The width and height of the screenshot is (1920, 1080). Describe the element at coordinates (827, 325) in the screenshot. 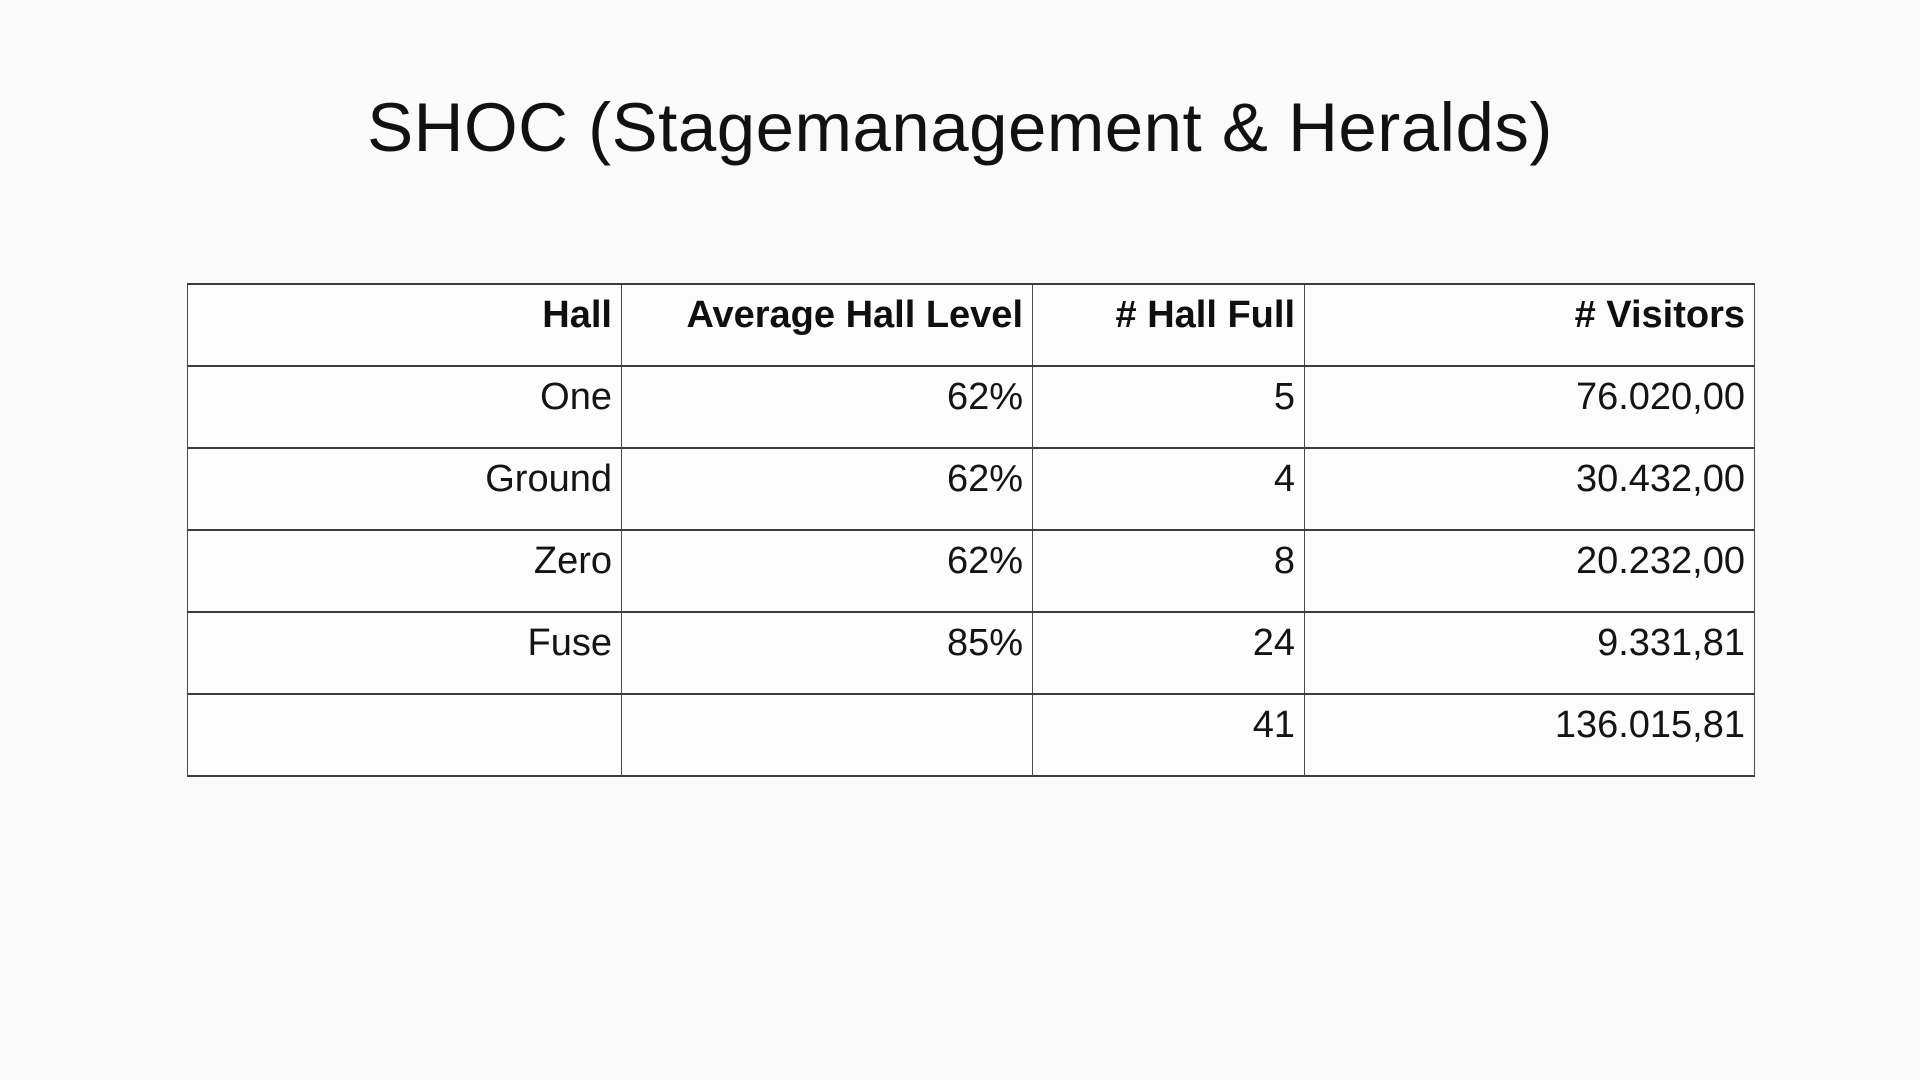

I see `col-header-average-hall-level: Average Hall Level` at that location.